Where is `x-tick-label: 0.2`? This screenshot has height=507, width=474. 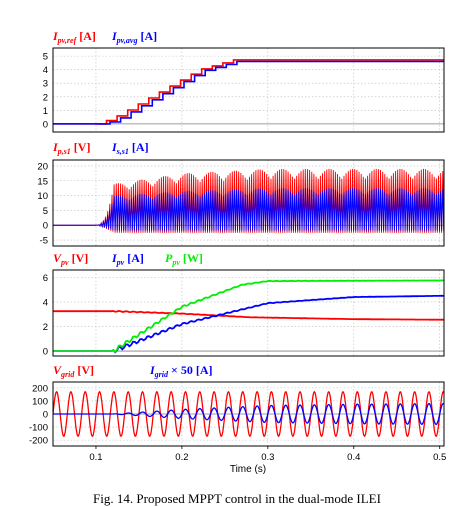 x-tick-label: 0.2 is located at coordinates (181, 457).